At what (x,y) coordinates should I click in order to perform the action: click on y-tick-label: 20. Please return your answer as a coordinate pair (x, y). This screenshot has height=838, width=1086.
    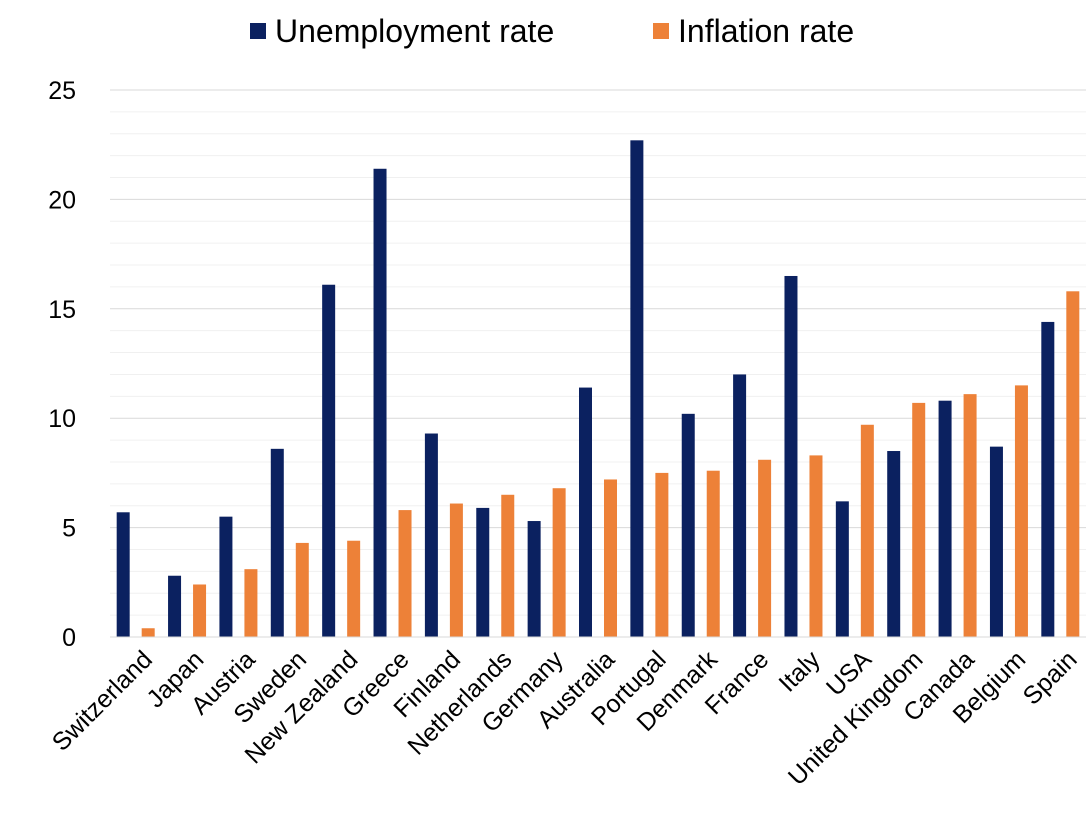
    Looking at the image, I should click on (62, 200).